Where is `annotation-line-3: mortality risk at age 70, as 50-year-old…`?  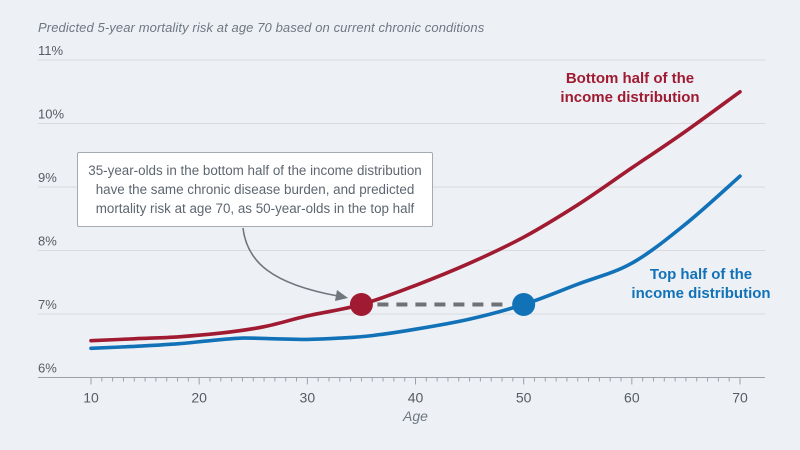 annotation-line-3: mortality risk at age 70, as 50-year-old… is located at coordinates (255, 208).